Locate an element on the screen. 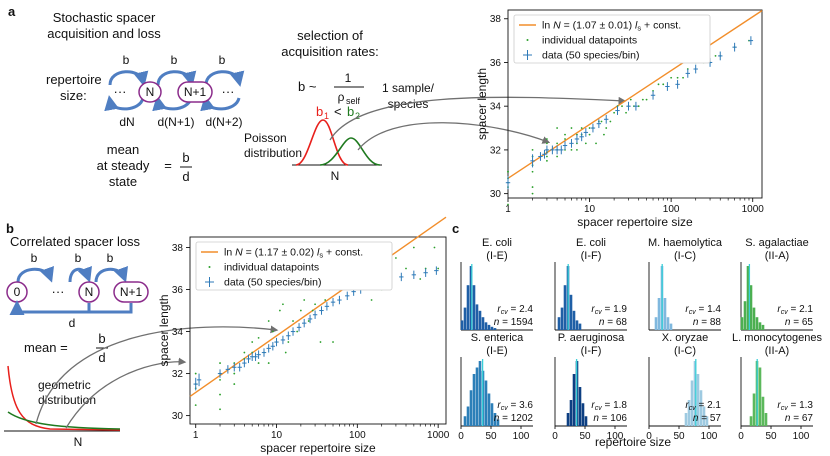  hist-rcv-label: rcv = 1.4 is located at coordinates (703, 310).